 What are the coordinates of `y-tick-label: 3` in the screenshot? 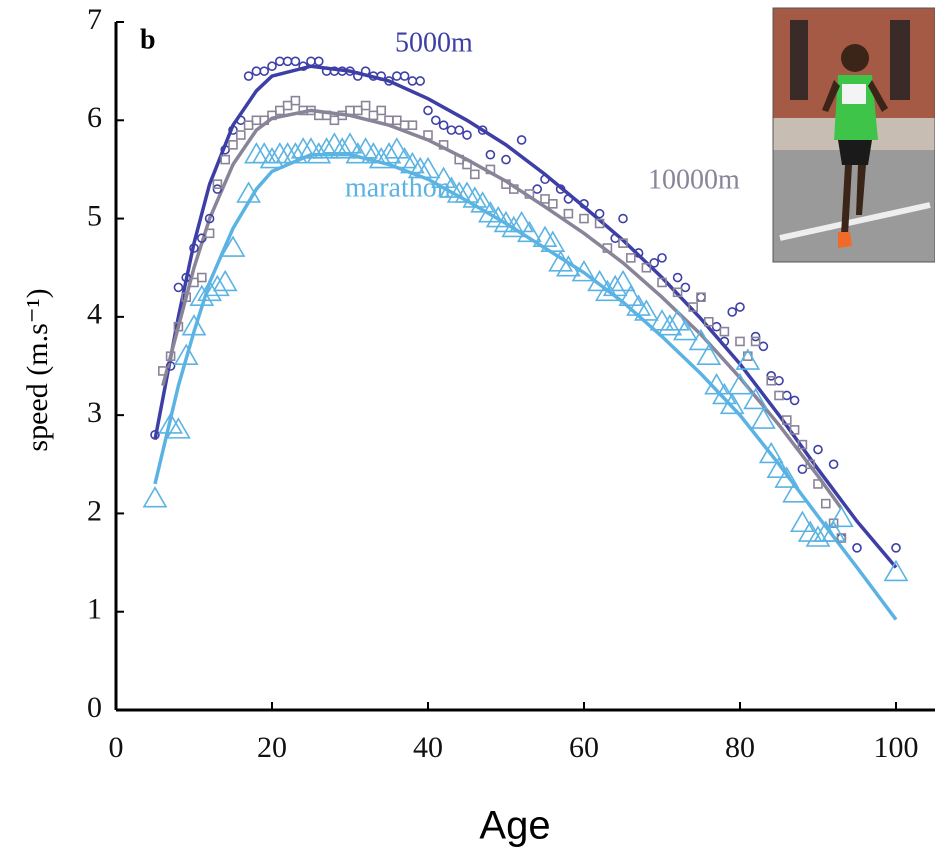 It's located at (94, 412).